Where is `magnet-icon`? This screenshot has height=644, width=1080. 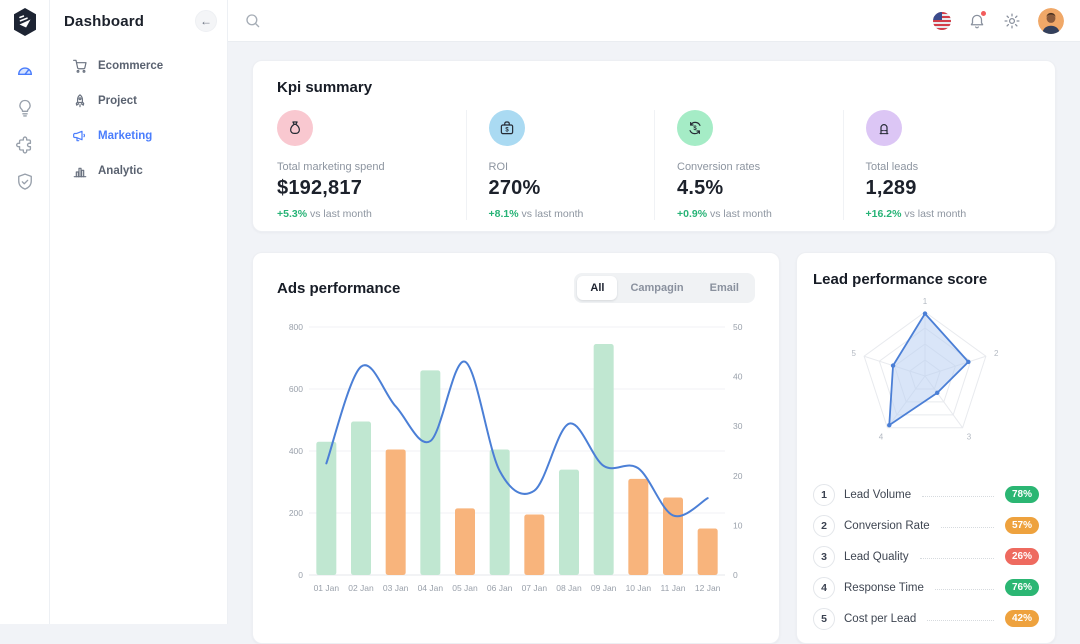 magnet-icon is located at coordinates (883, 128).